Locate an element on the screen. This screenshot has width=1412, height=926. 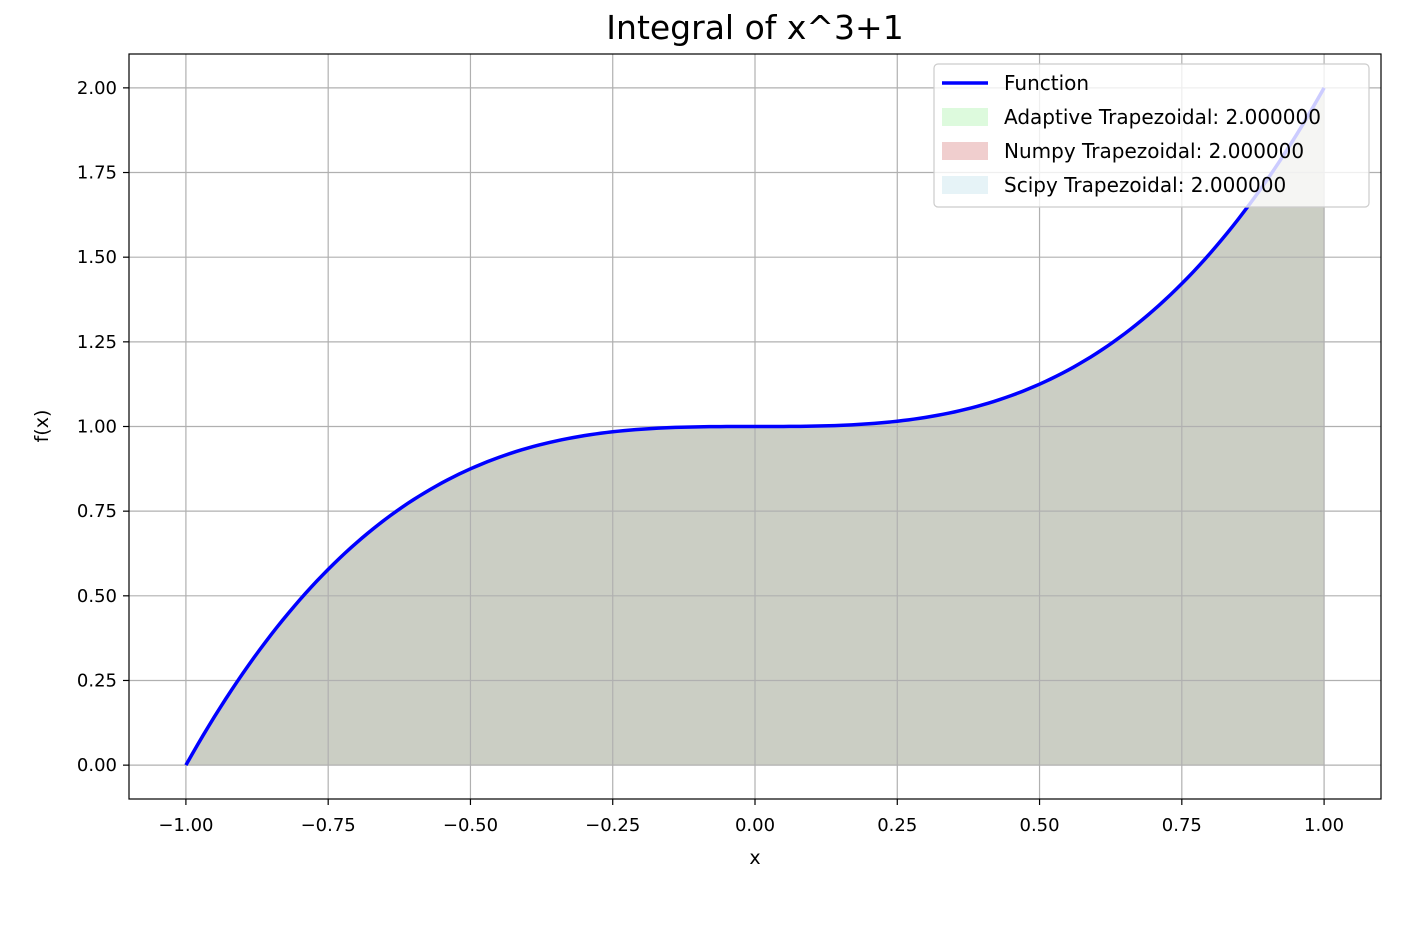
legend-fill-label: Adaptive Trapezoidal: 2.000000 is located at coordinates (1162, 117).